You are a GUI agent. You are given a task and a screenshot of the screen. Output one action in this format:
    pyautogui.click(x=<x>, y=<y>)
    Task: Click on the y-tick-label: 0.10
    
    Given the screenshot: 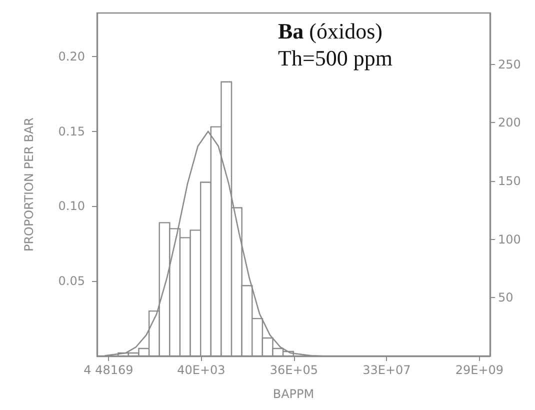 What is the action you would take?
    pyautogui.click(x=71, y=206)
    